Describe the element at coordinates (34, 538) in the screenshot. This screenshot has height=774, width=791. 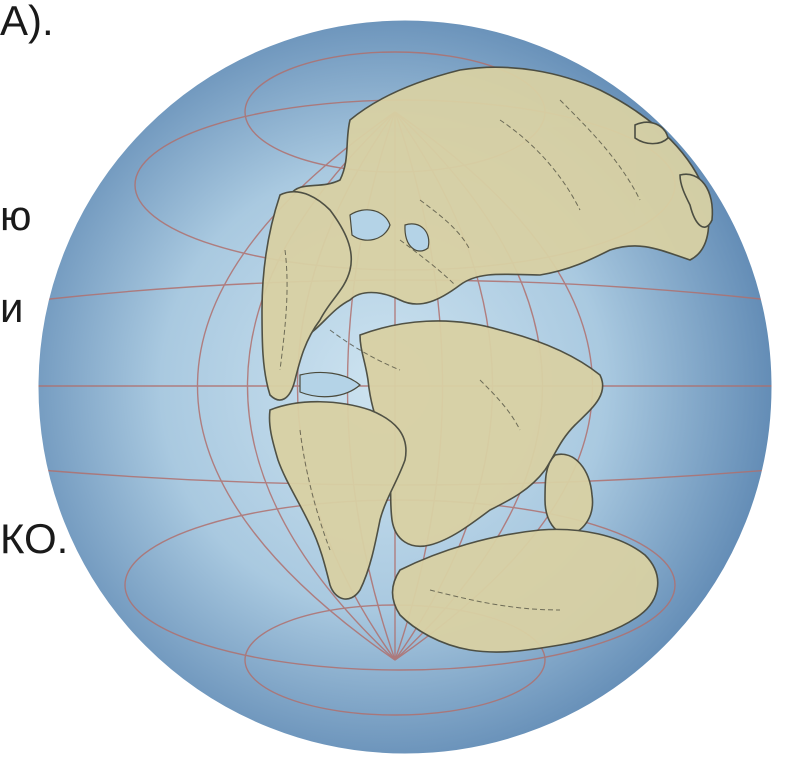
I see `slide-text-line-4: КО.` at that location.